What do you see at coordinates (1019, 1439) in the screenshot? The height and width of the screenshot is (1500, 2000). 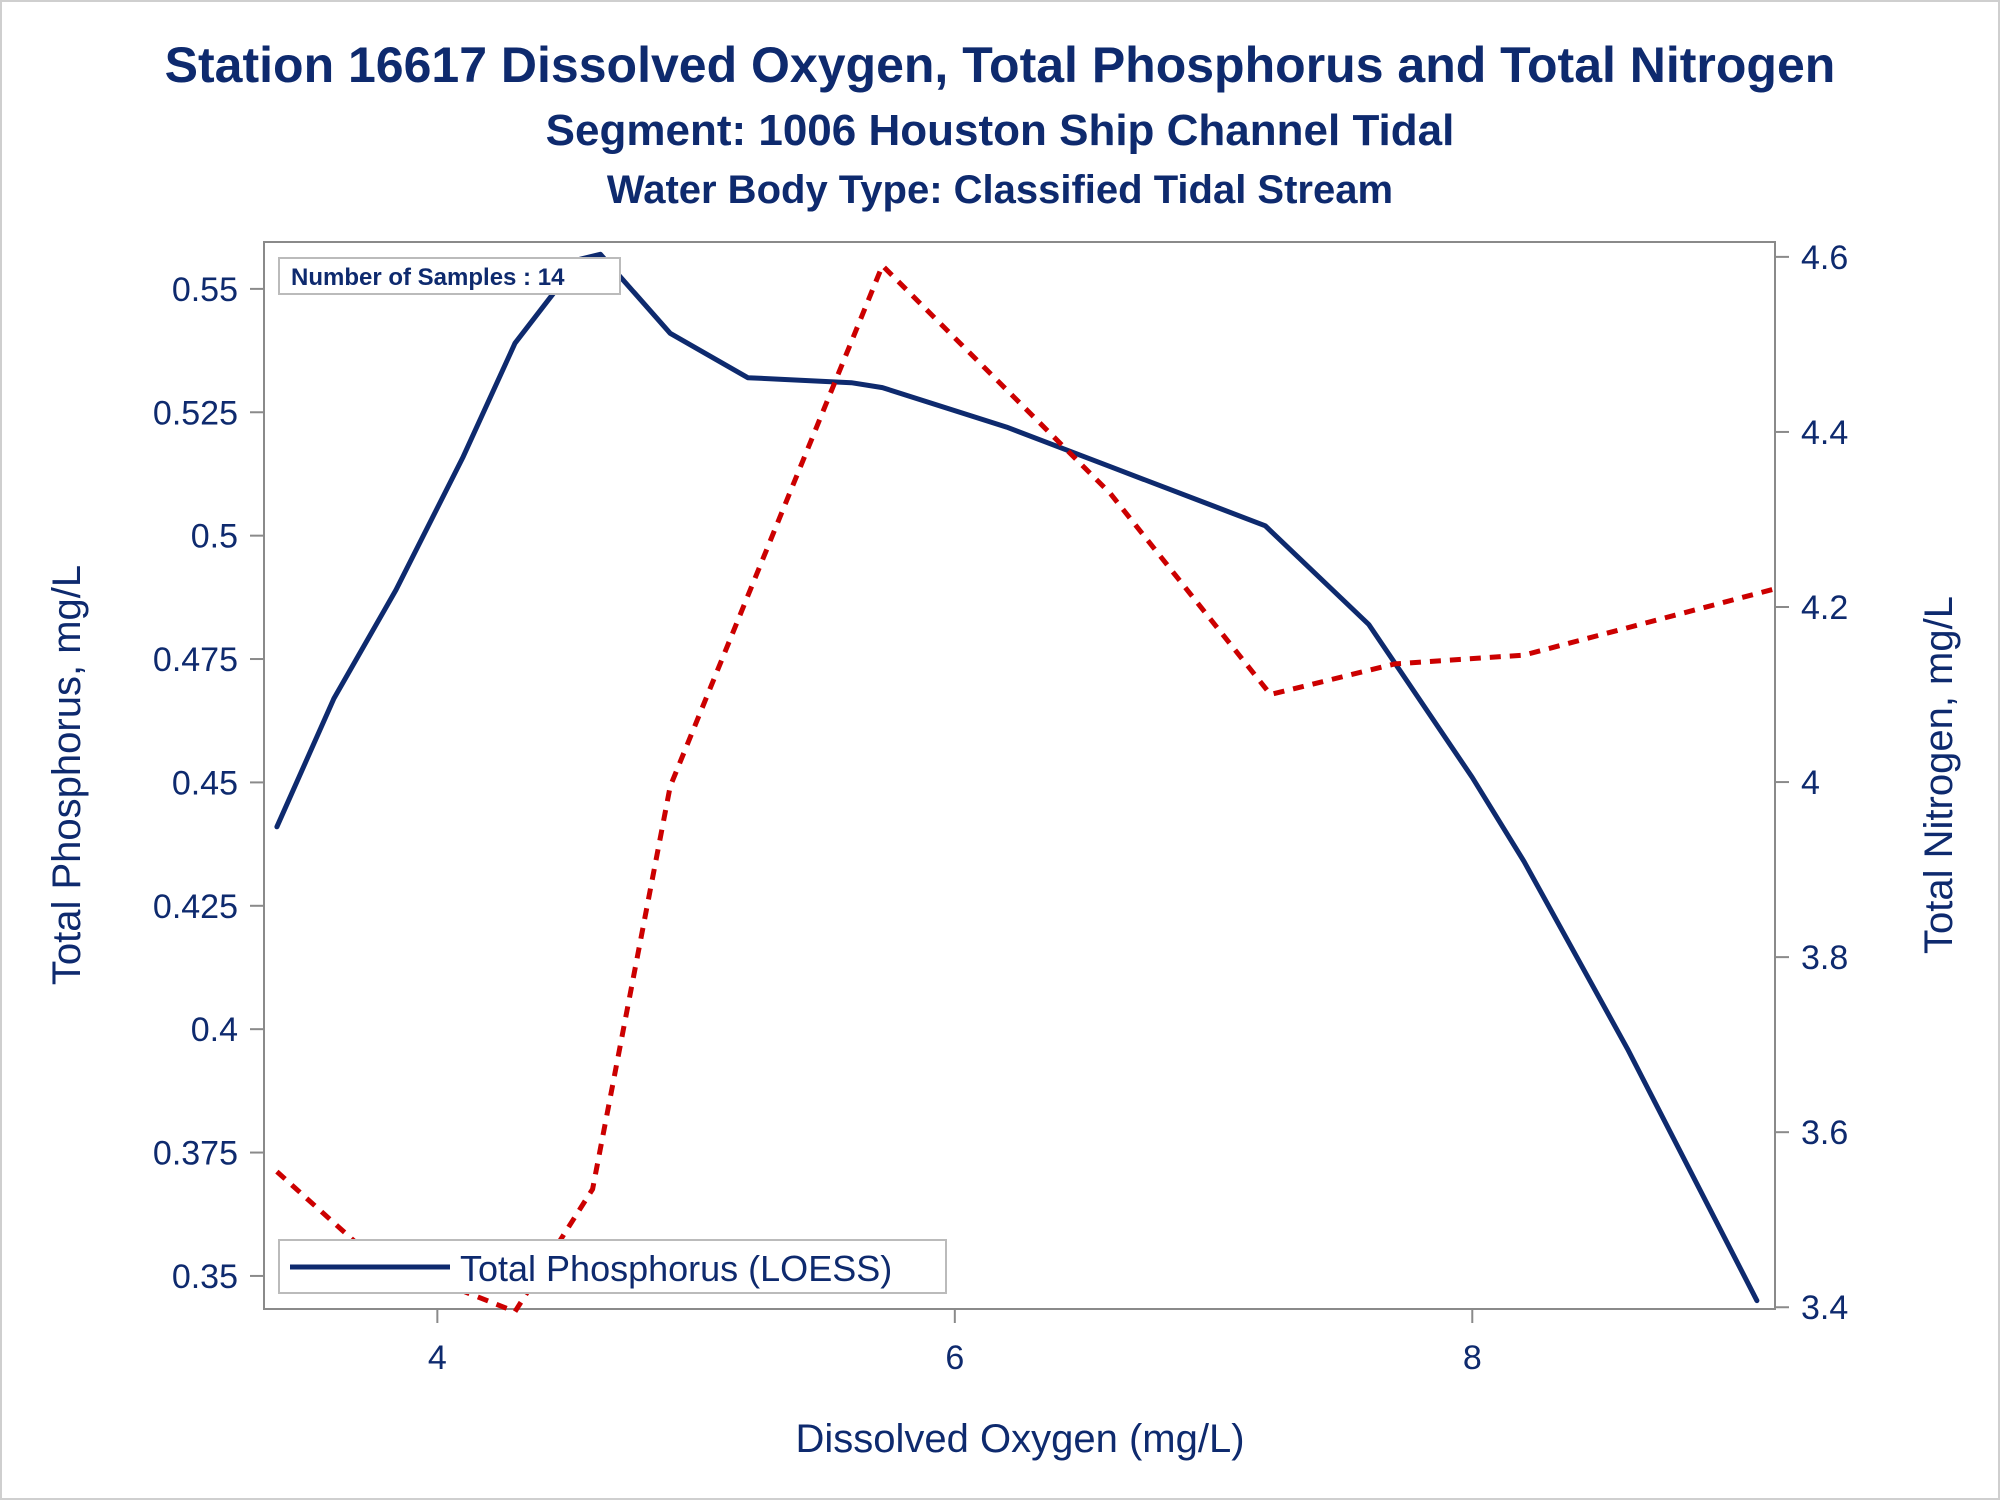 I see `x-axis-label: Dissolved Oxygen (mg/L)` at bounding box center [1019, 1439].